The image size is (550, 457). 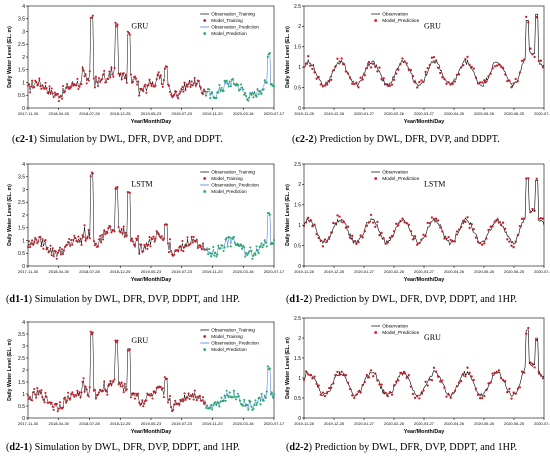 I want to click on caption-tag: d2-1, so click(x=19, y=447).